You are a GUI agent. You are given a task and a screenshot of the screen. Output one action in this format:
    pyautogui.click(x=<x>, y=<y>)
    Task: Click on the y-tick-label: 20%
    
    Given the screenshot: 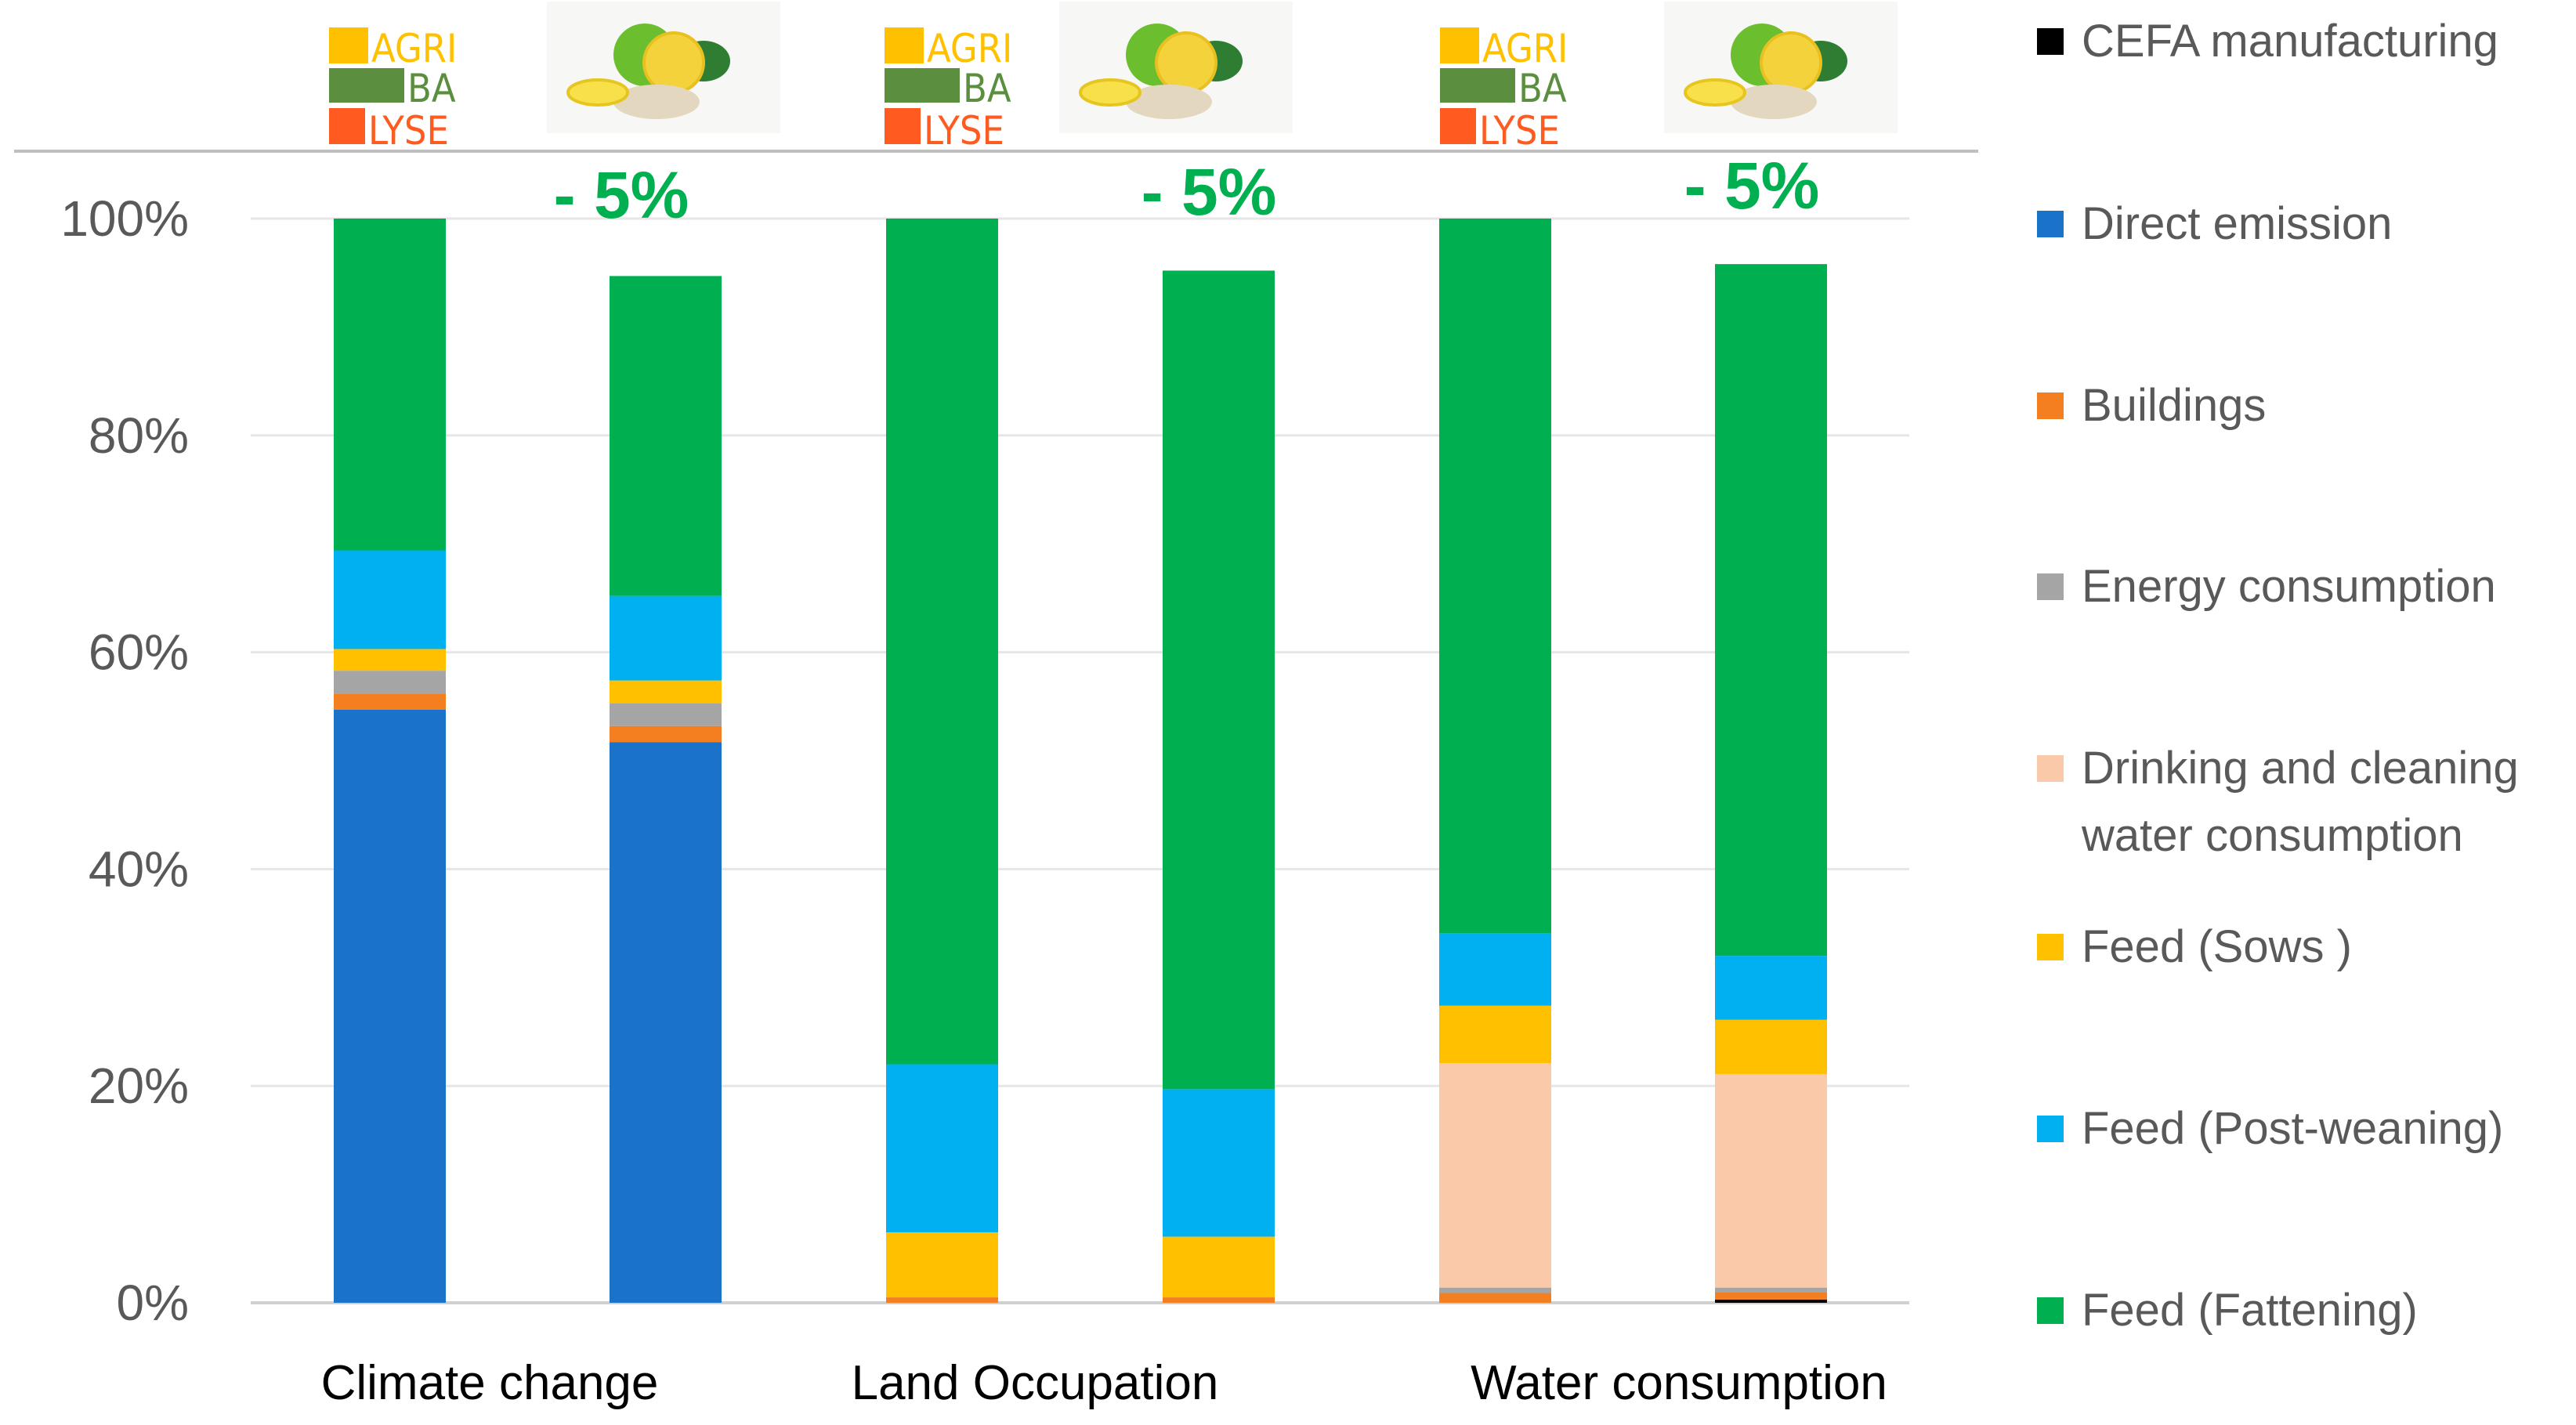 What is the action you would take?
    pyautogui.click(x=139, y=1086)
    